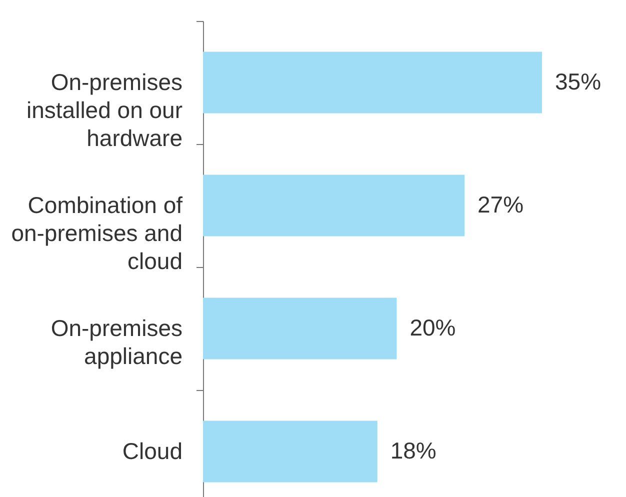  Describe the element at coordinates (97, 233) in the screenshot. I see `y-tick-label: Combination of on-premises and cloud` at that location.